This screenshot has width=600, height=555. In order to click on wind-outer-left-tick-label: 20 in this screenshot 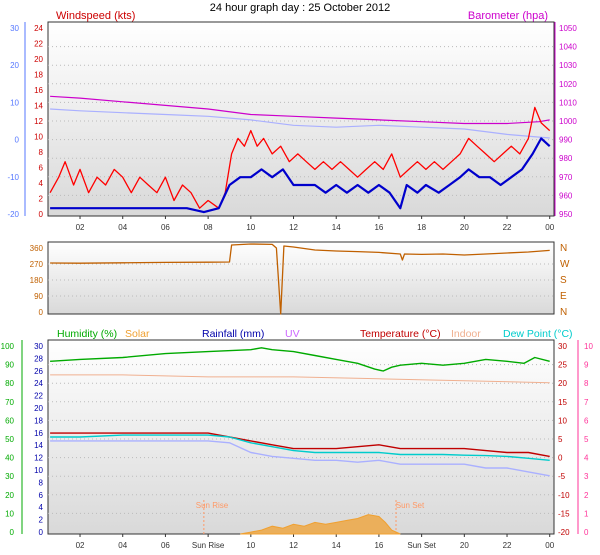, I will do `click(14, 65)`.